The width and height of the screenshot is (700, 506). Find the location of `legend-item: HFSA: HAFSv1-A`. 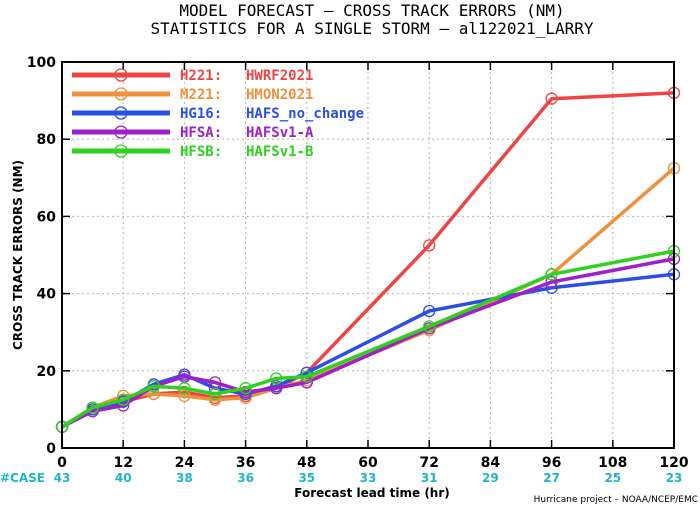

legend-item: HFSA: HAFSv1-A is located at coordinates (193, 133).